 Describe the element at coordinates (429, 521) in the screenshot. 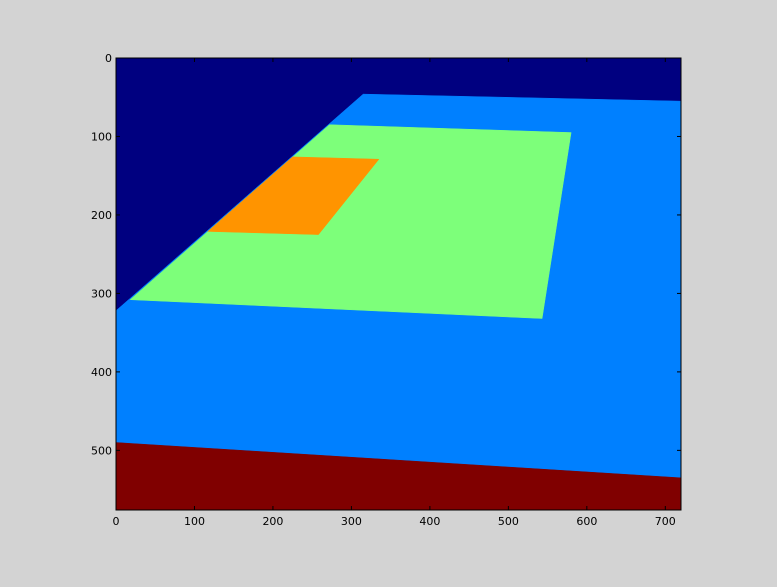

I see `x-tick-label: 400` at that location.